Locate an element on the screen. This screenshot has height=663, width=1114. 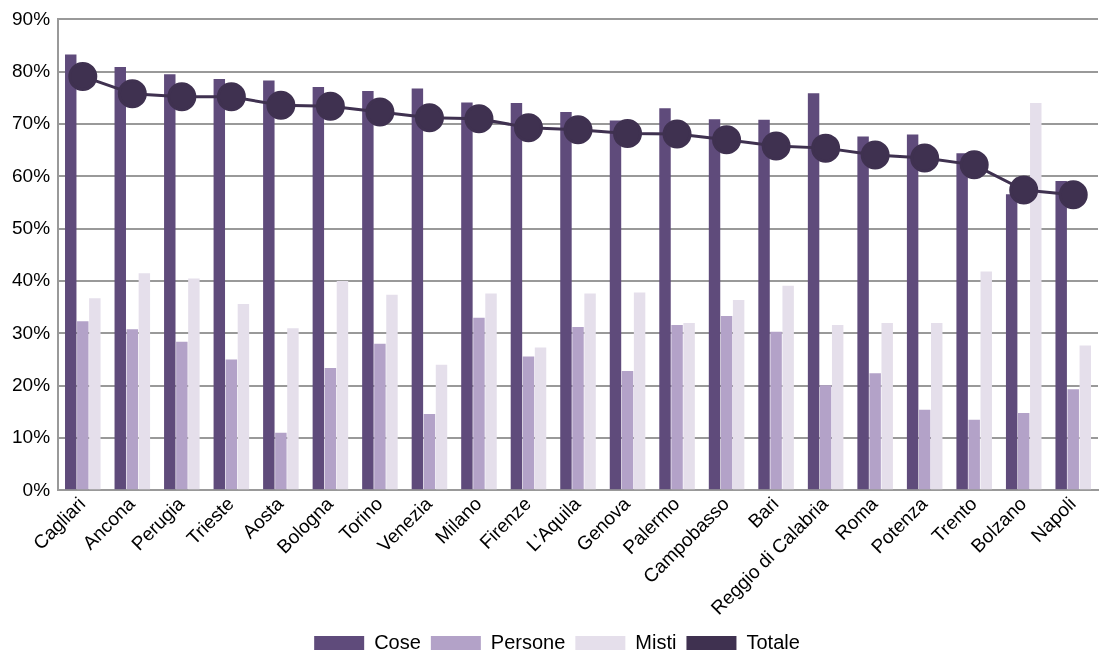
y-tick-label: 10% is located at coordinates (31, 437).